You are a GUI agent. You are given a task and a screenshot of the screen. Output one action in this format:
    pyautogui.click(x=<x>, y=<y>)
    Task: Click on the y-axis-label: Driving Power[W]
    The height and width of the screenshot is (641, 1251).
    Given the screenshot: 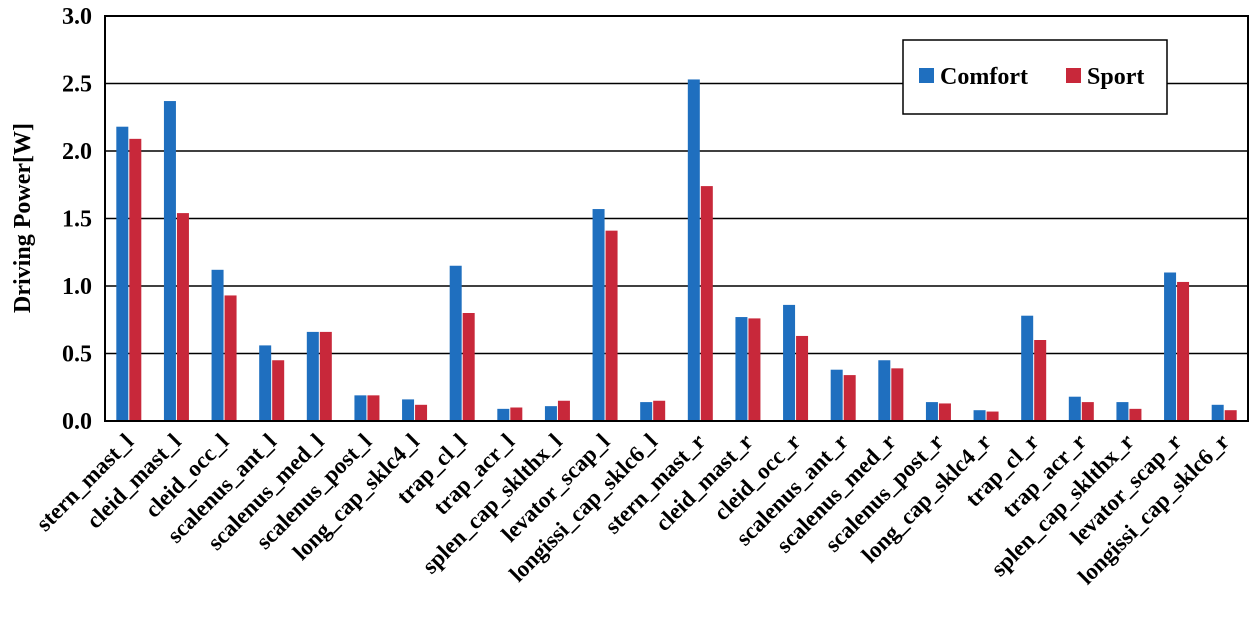 What is the action you would take?
    pyautogui.click(x=23, y=218)
    